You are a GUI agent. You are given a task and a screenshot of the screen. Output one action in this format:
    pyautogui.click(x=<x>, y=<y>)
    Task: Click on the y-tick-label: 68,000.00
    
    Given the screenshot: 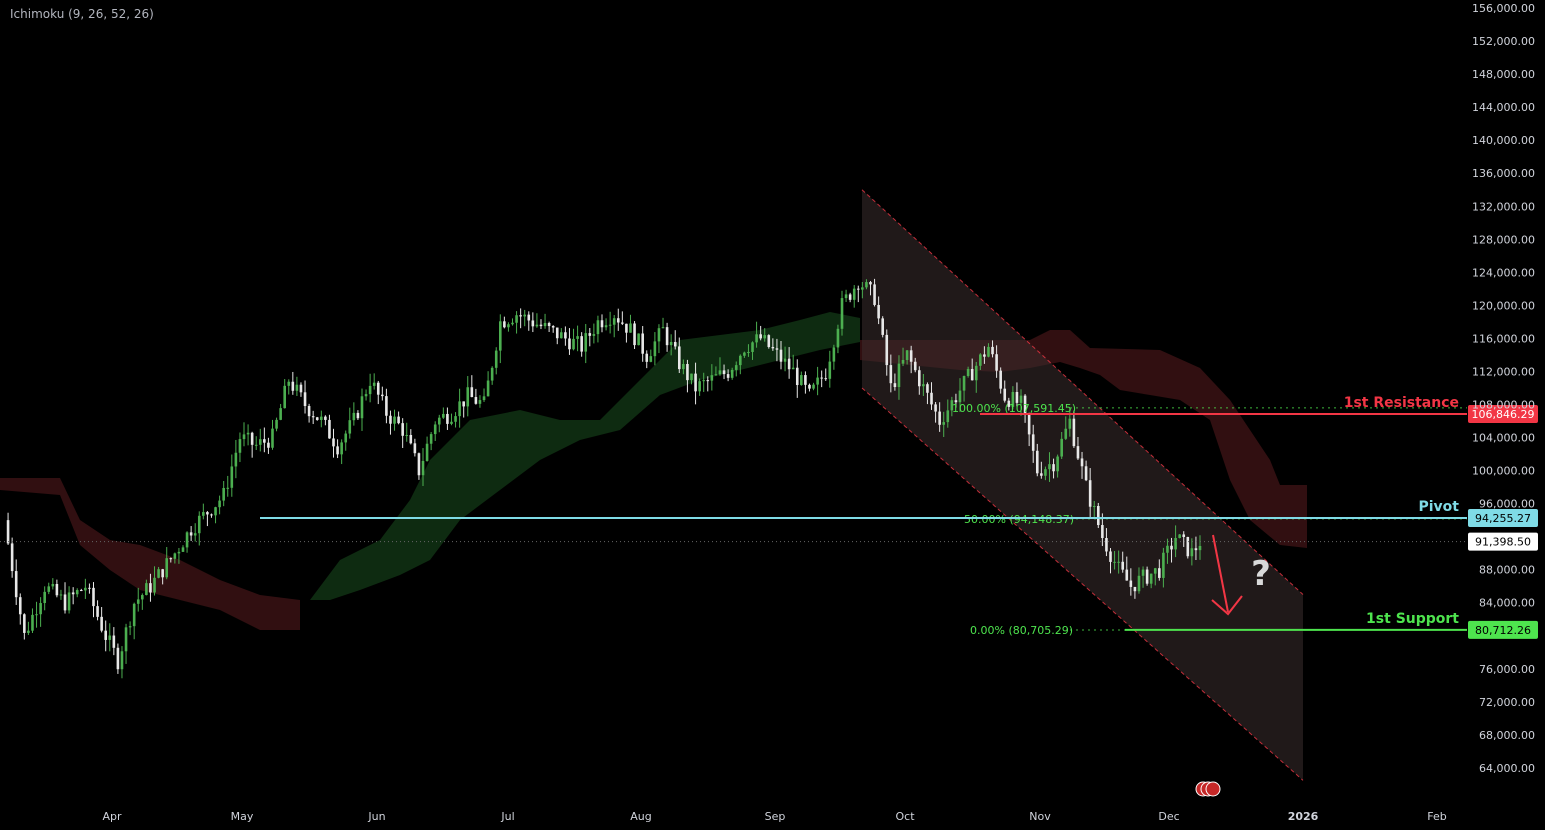 What is the action you would take?
    pyautogui.click(x=1507, y=735)
    